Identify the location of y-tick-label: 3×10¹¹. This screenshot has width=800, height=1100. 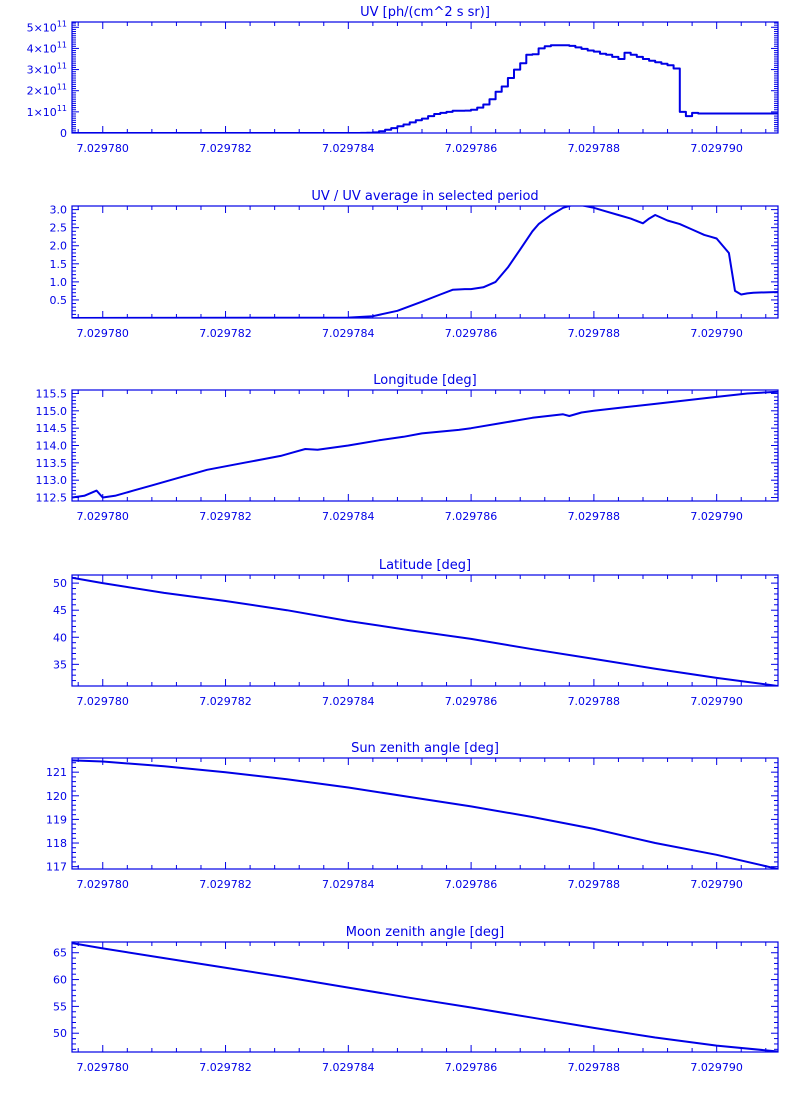
(47, 69).